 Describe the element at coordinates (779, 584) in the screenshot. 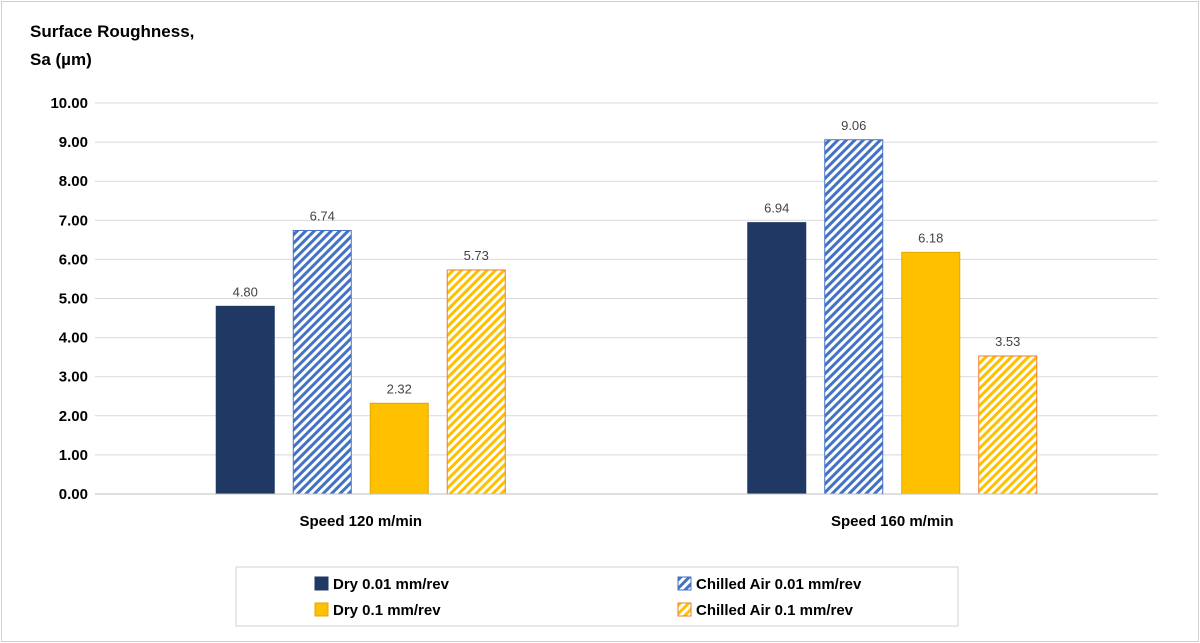

I see `legend-label-chilled-001: Chilled Air 0.01 mm/rev` at that location.